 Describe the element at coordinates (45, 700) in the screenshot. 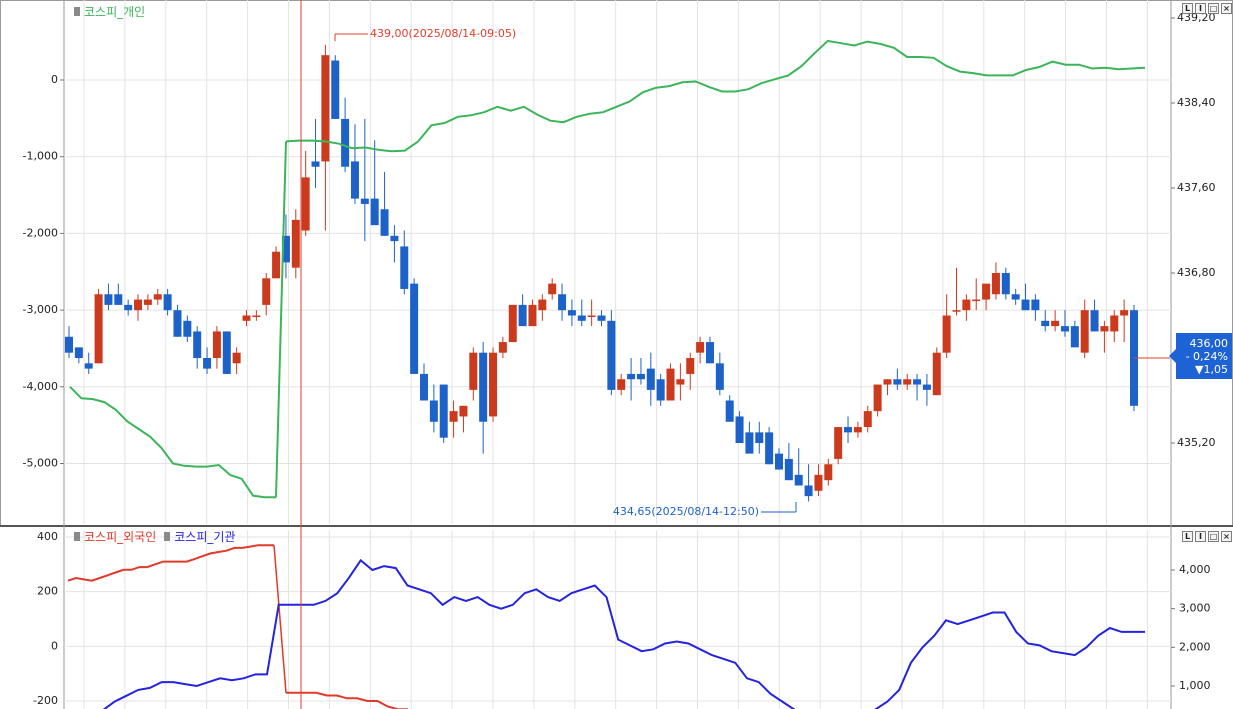

I see `left-axis-tick-label: -200` at that location.